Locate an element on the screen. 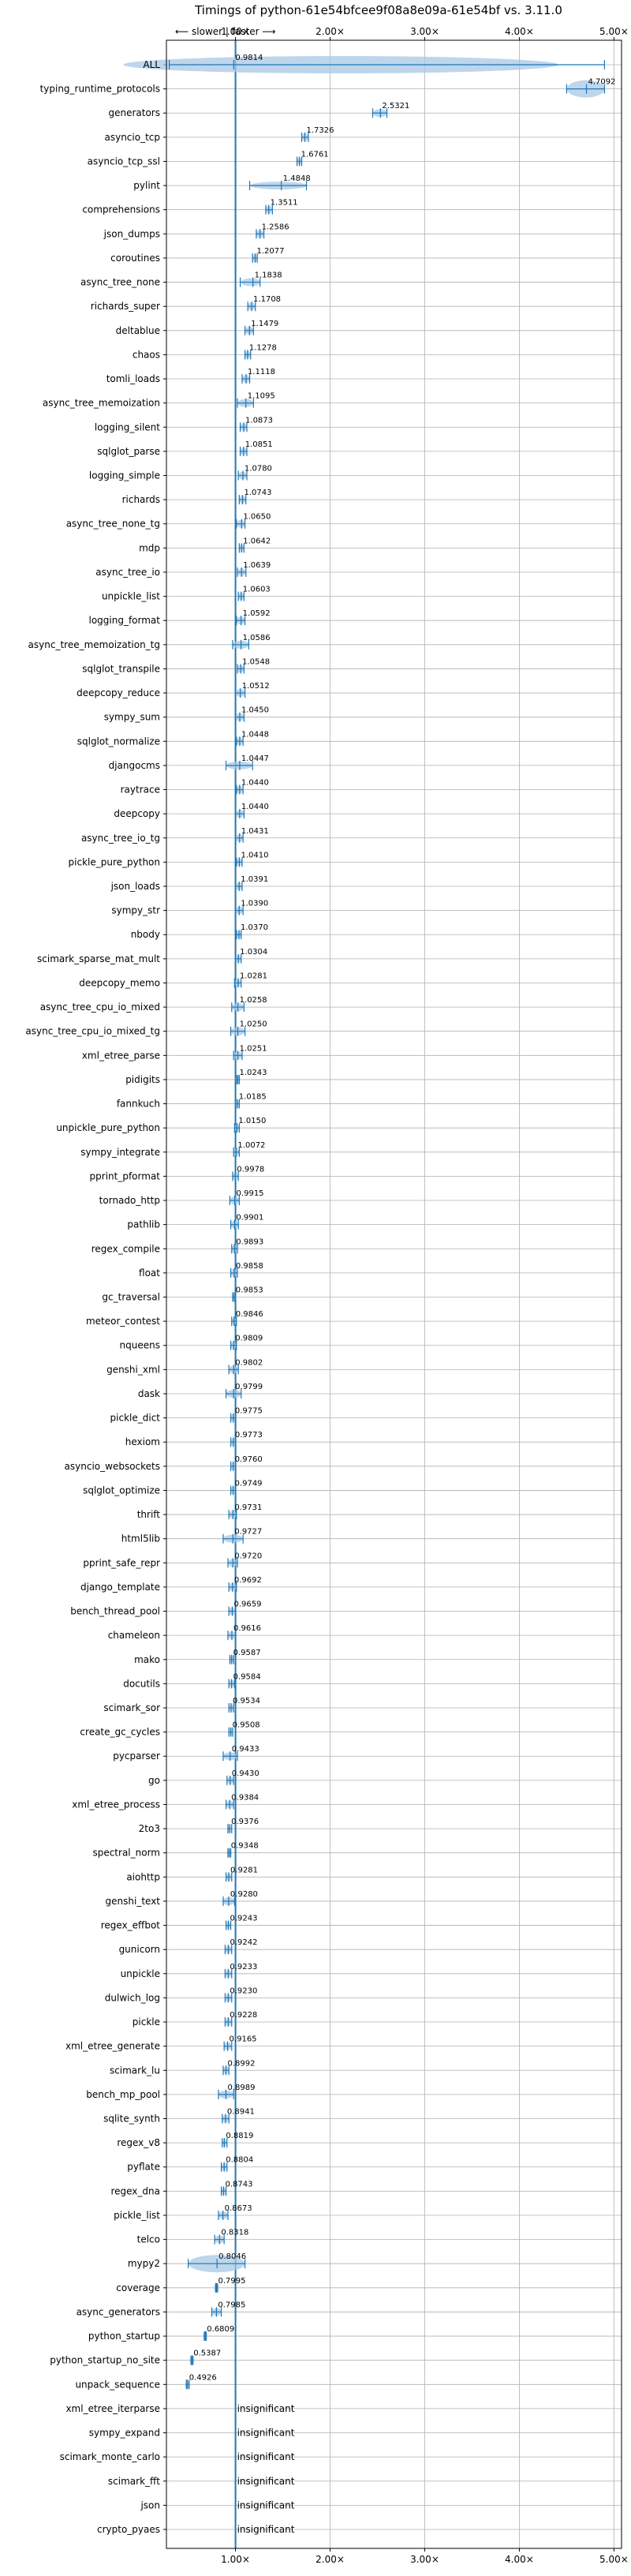 The image size is (631, 2576). benchmark-name: bench_mp_pool is located at coordinates (123, 2094).